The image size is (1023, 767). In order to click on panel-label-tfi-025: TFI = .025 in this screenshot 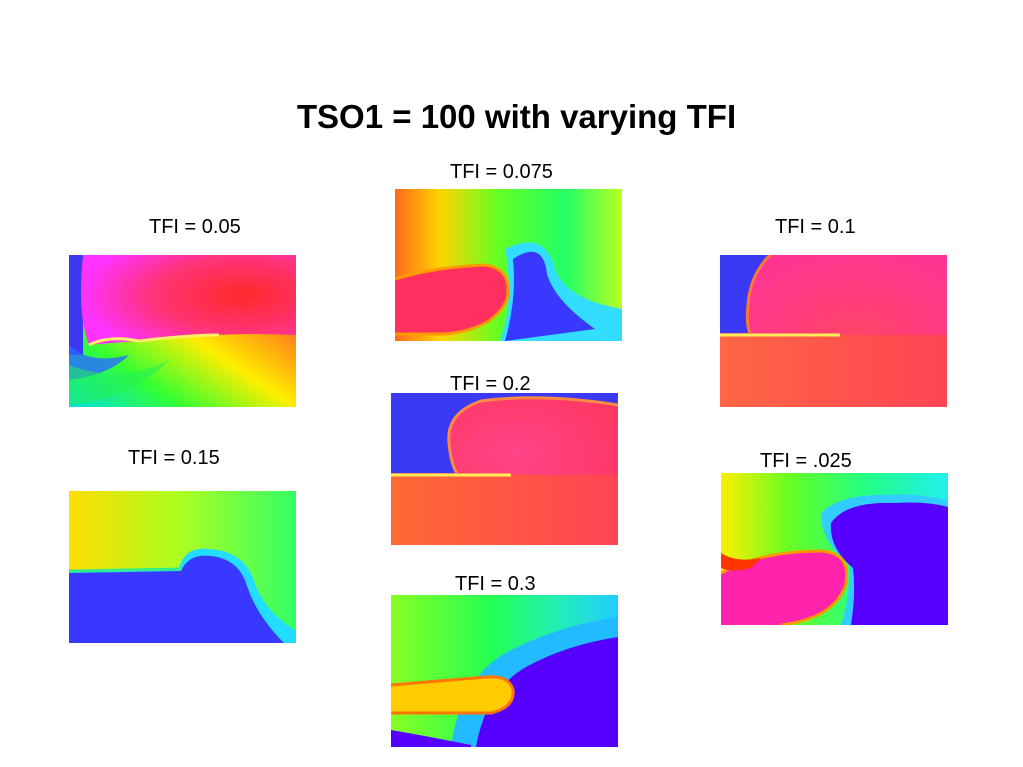, I will do `click(806, 461)`.